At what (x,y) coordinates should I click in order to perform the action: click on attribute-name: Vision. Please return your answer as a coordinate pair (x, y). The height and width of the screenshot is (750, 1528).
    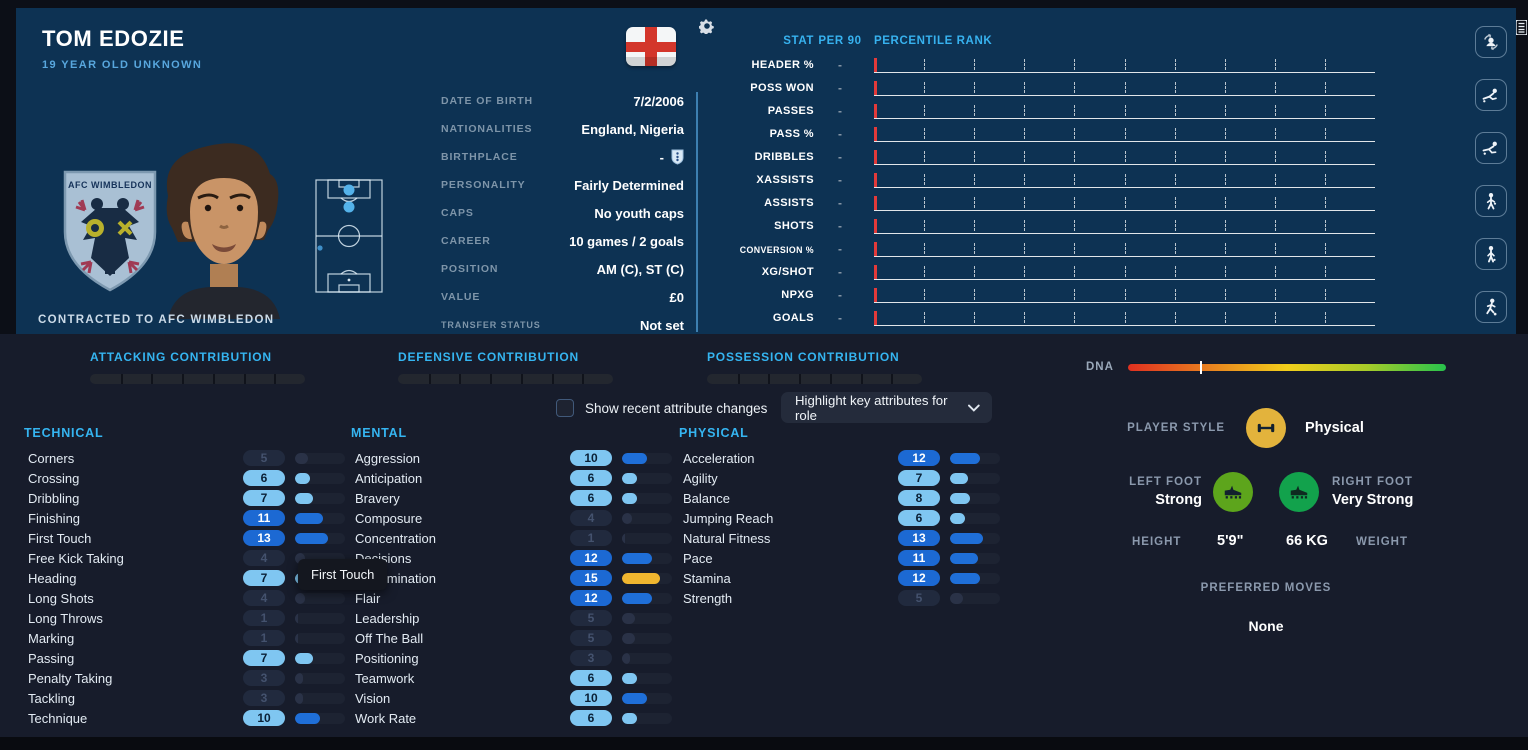
    Looking at the image, I should click on (373, 698).